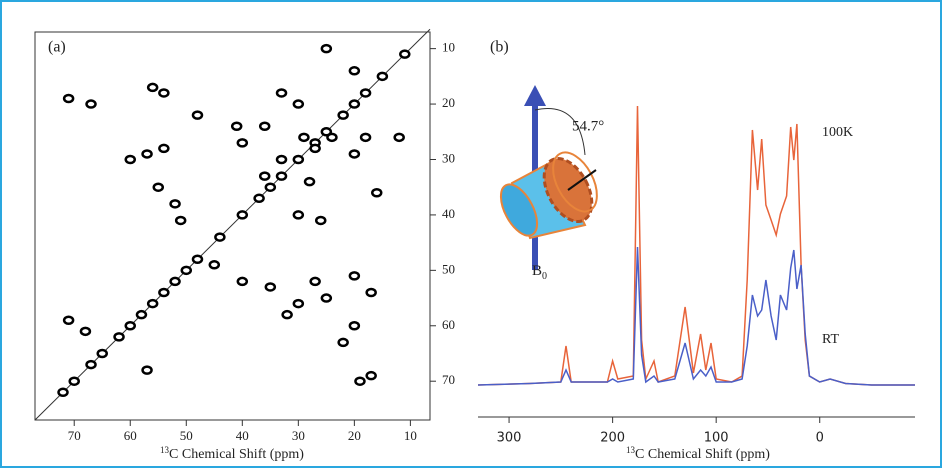 The height and width of the screenshot is (473, 942). Describe the element at coordinates (537, 271) in the screenshot. I see `field-symbol: B` at that location.